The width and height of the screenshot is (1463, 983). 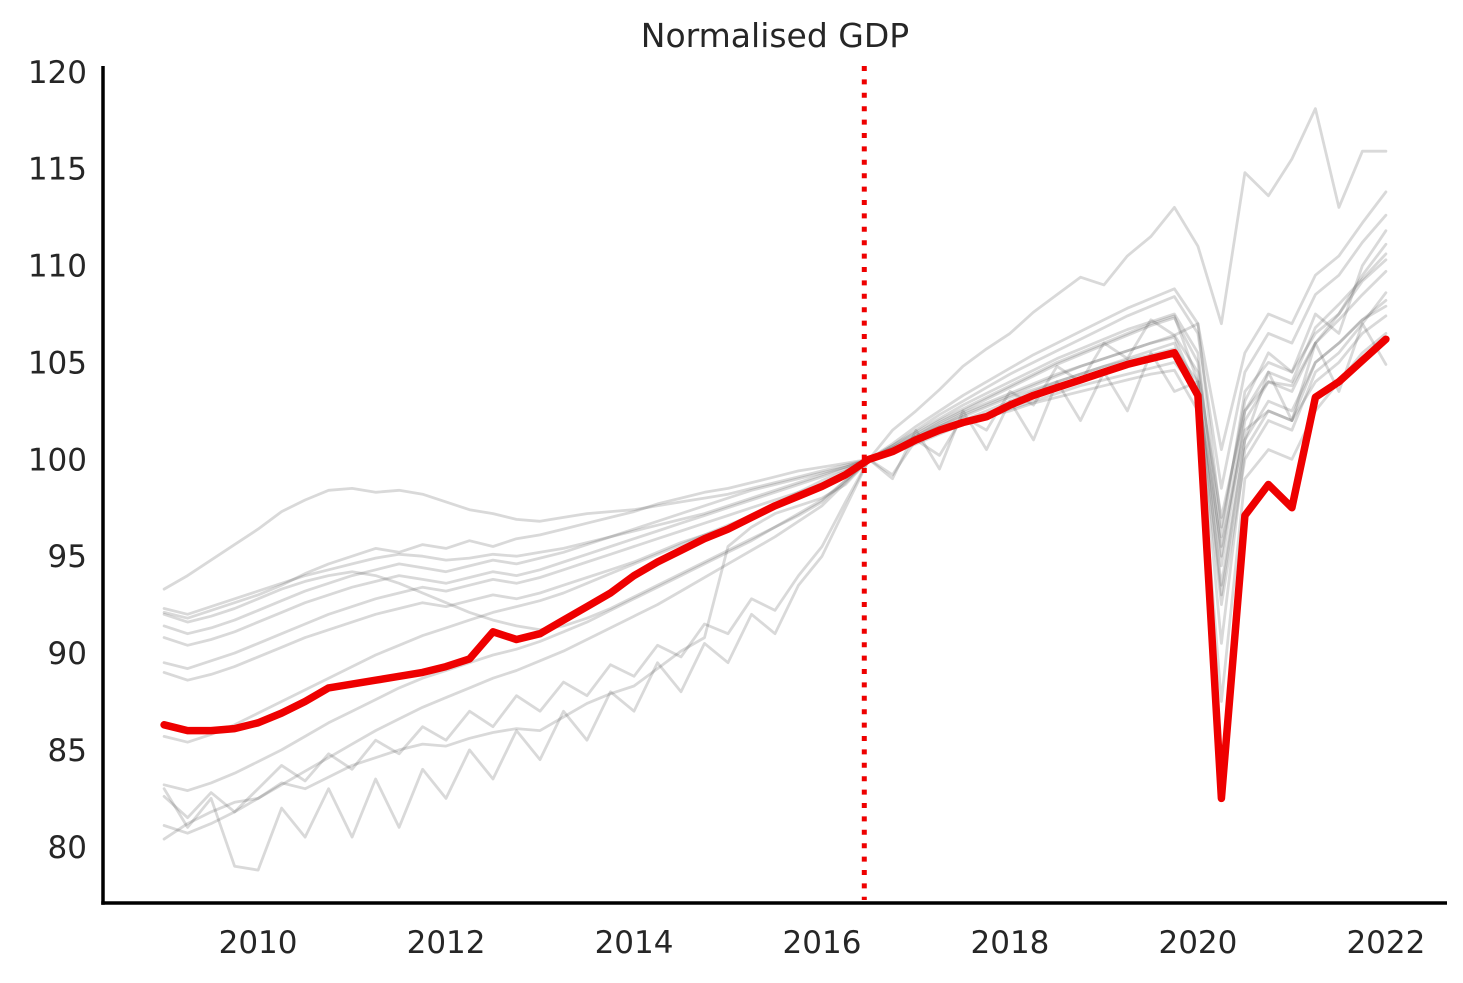 What do you see at coordinates (1385, 943) in the screenshot?
I see `x-tick-label: 2022` at bounding box center [1385, 943].